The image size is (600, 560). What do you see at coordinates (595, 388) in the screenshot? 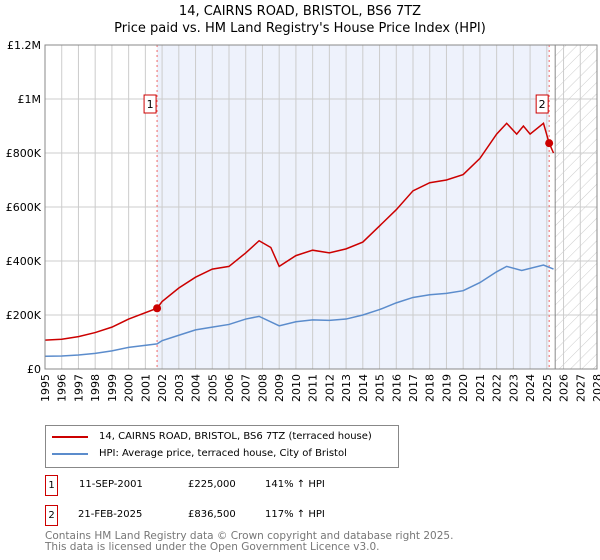
I see `x-tick-label: 2028` at bounding box center [595, 388].